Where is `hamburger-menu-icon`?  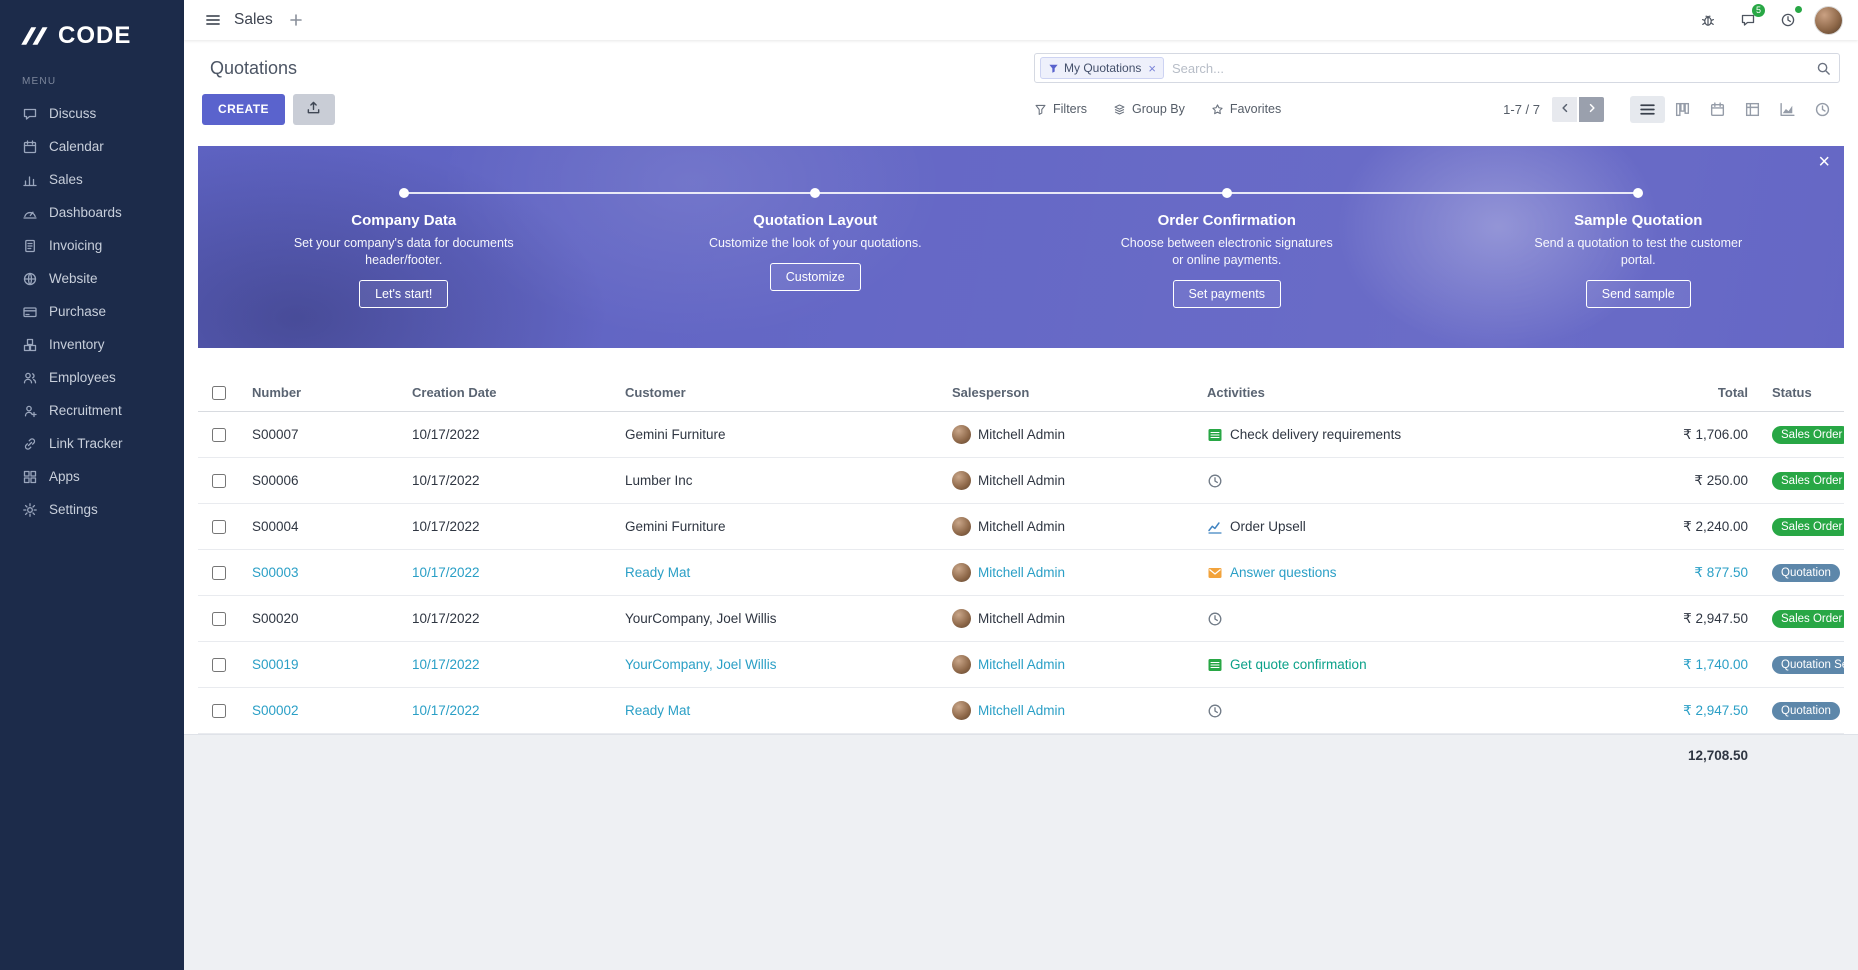
hamburger-menu-icon is located at coordinates (213, 20).